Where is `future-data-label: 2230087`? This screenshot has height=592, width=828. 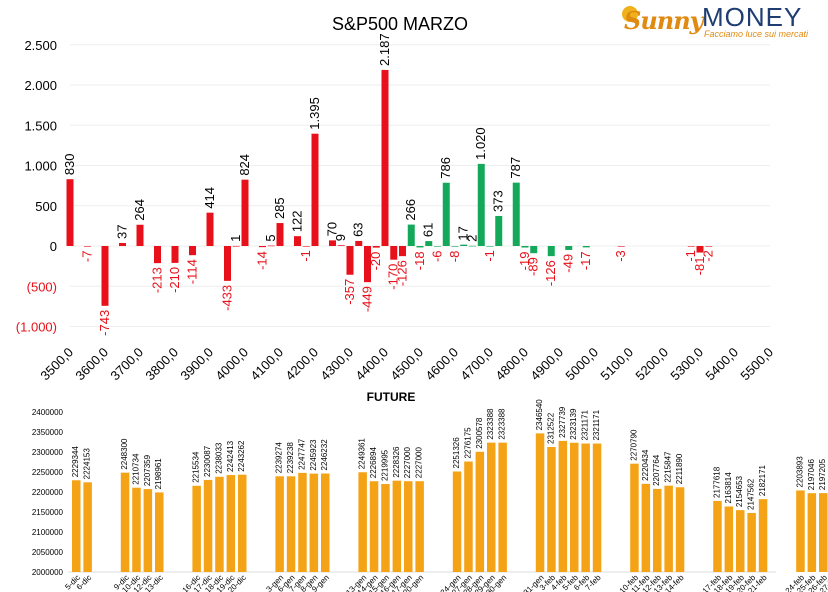 future-data-label: 2230087 is located at coordinates (207, 461).